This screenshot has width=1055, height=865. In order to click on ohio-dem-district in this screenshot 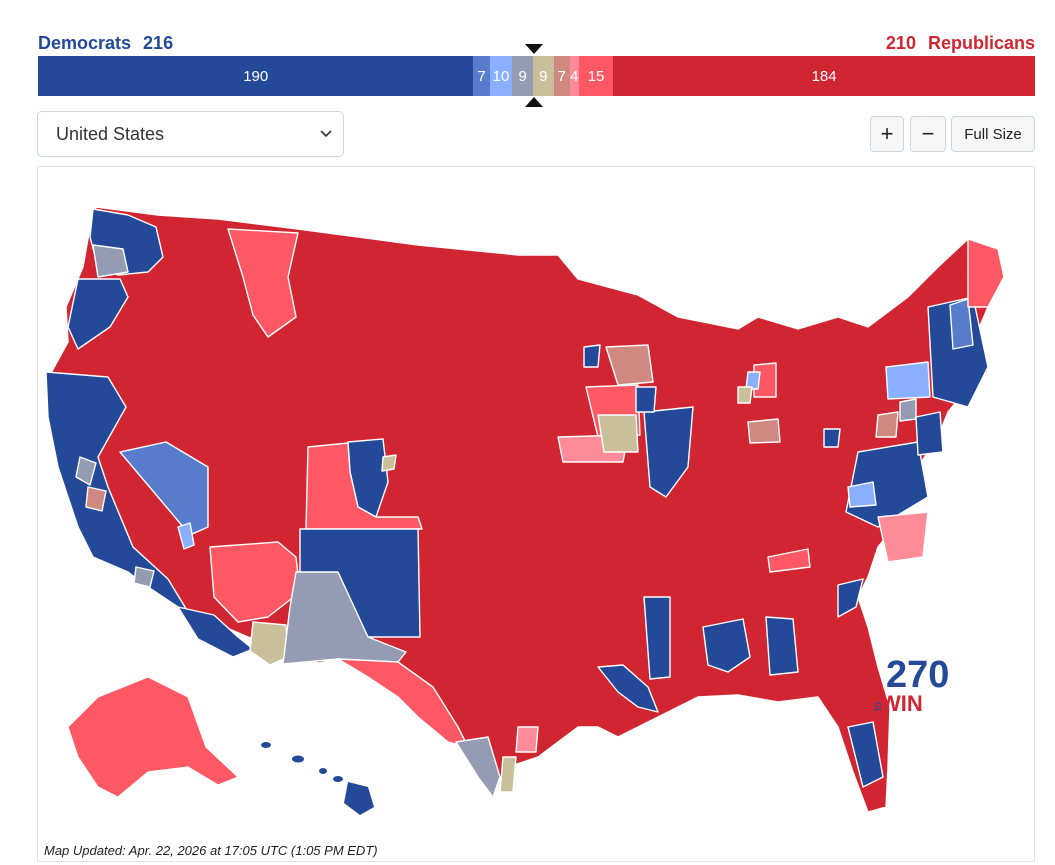, I will do `click(832, 438)`.